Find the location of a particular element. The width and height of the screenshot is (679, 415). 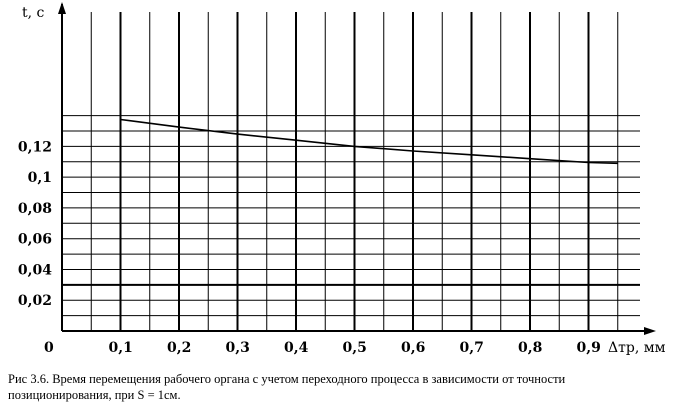

y-tick-label: 0,06 is located at coordinates (35, 240).